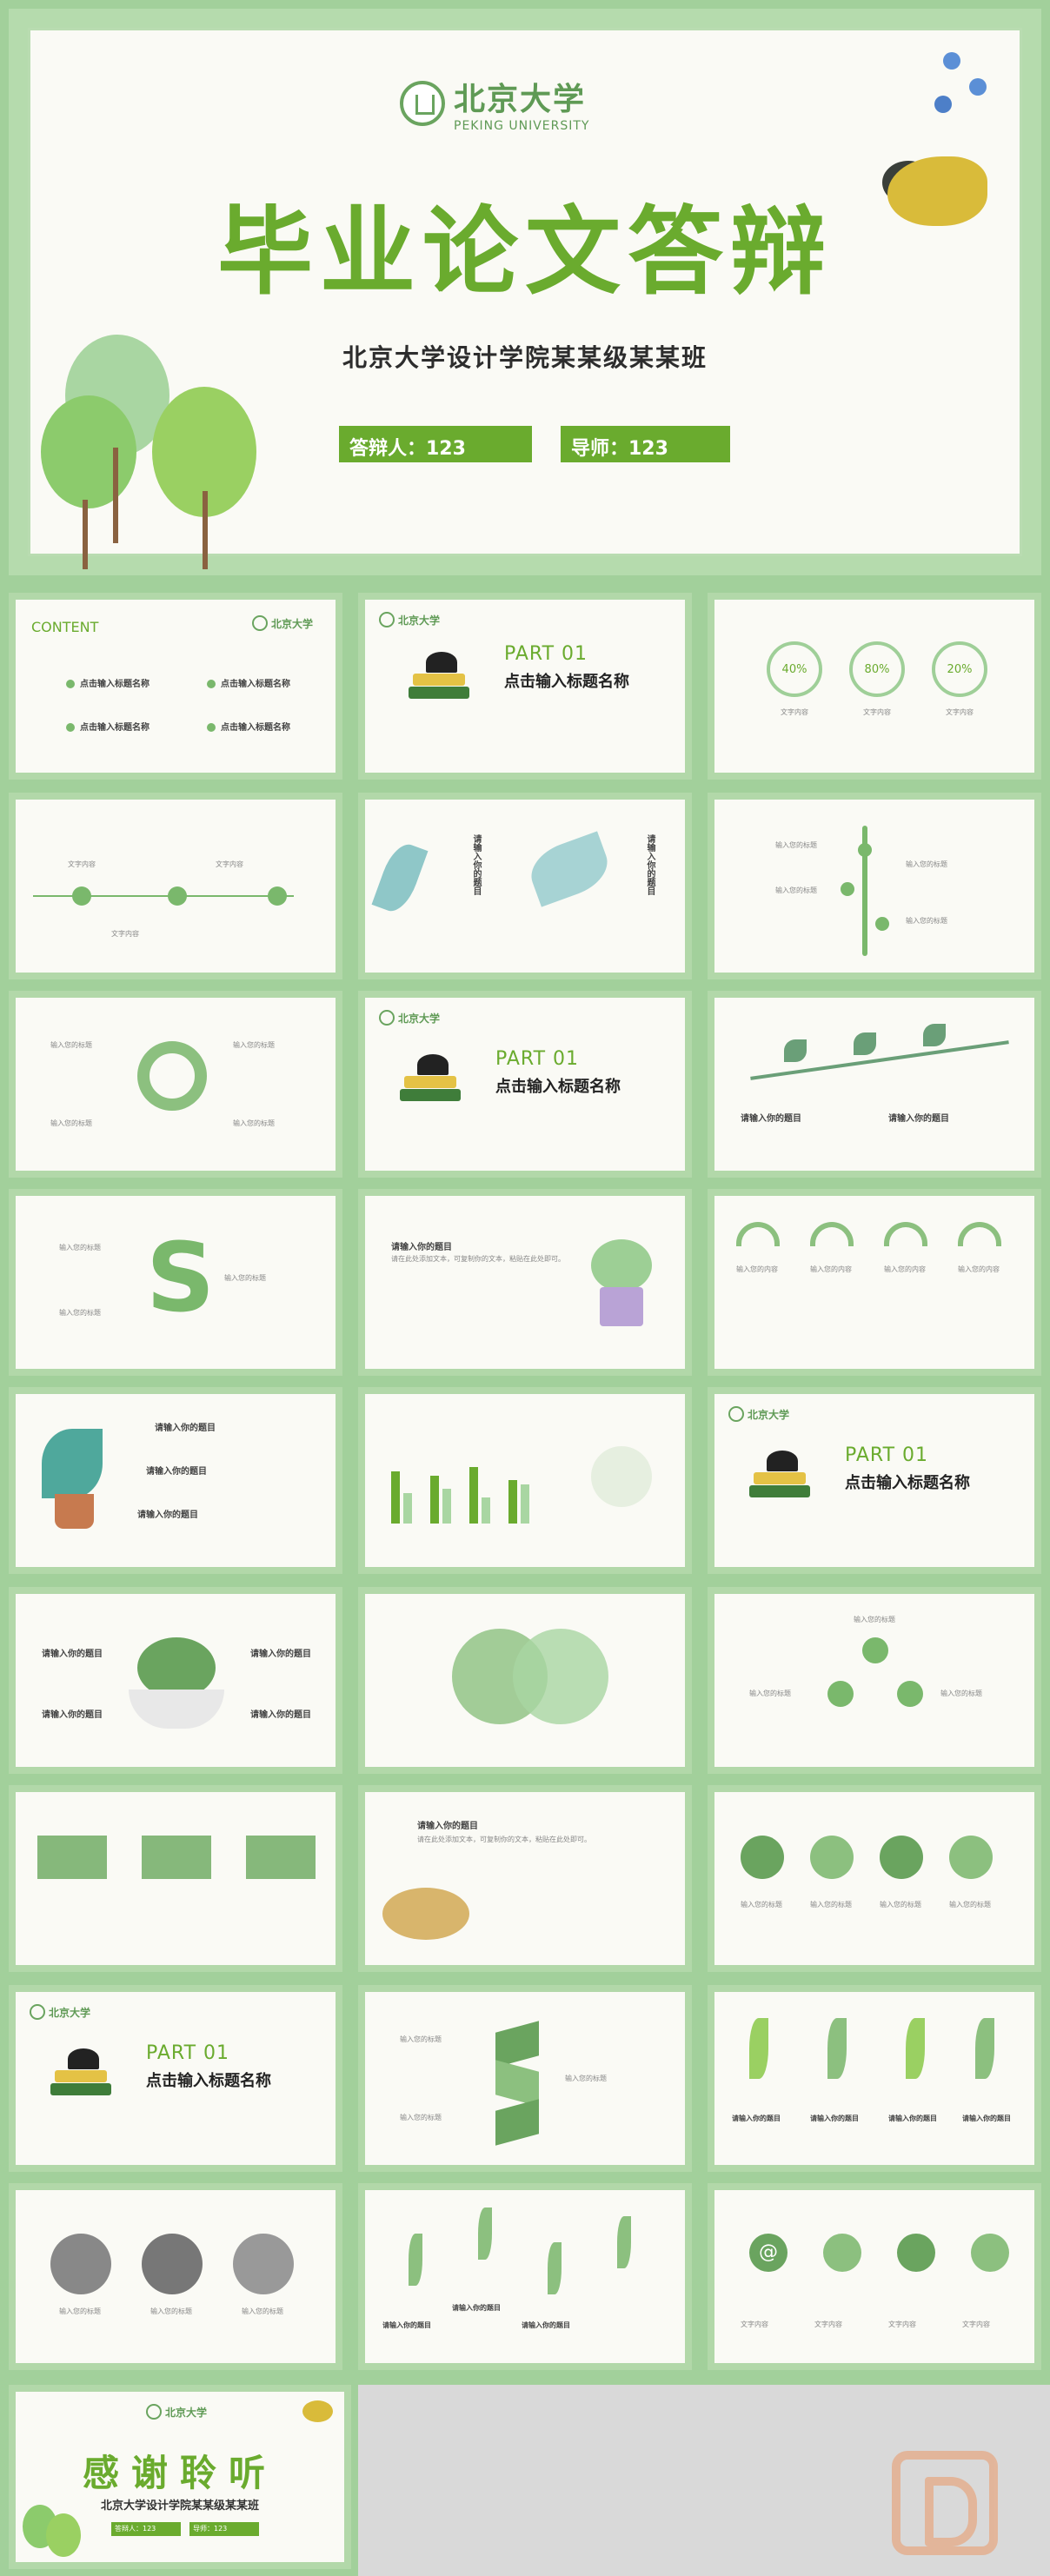 This screenshot has width=1050, height=2576. I want to click on slide-aloe: 请输入你的题目 请输入你的题目 请输入你的题目, so click(176, 1480).